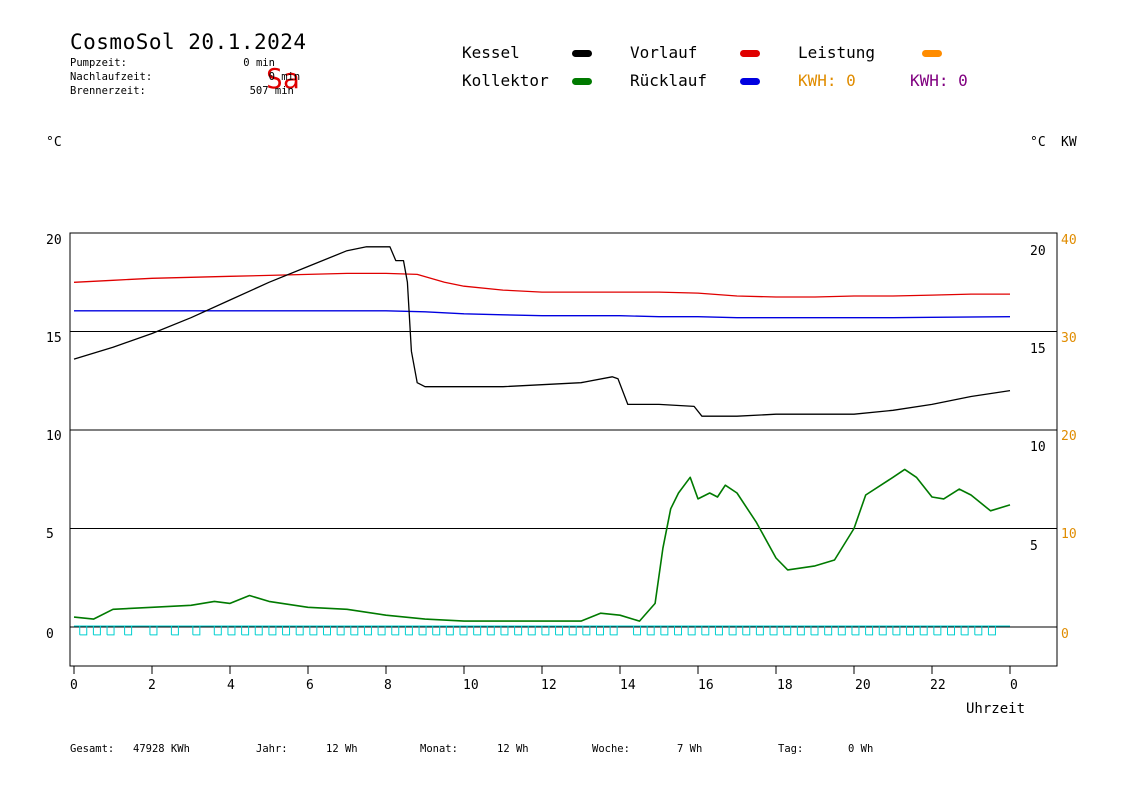  What do you see at coordinates (1069, 240) in the screenshot?
I see `y-tick-kw: 40` at bounding box center [1069, 240].